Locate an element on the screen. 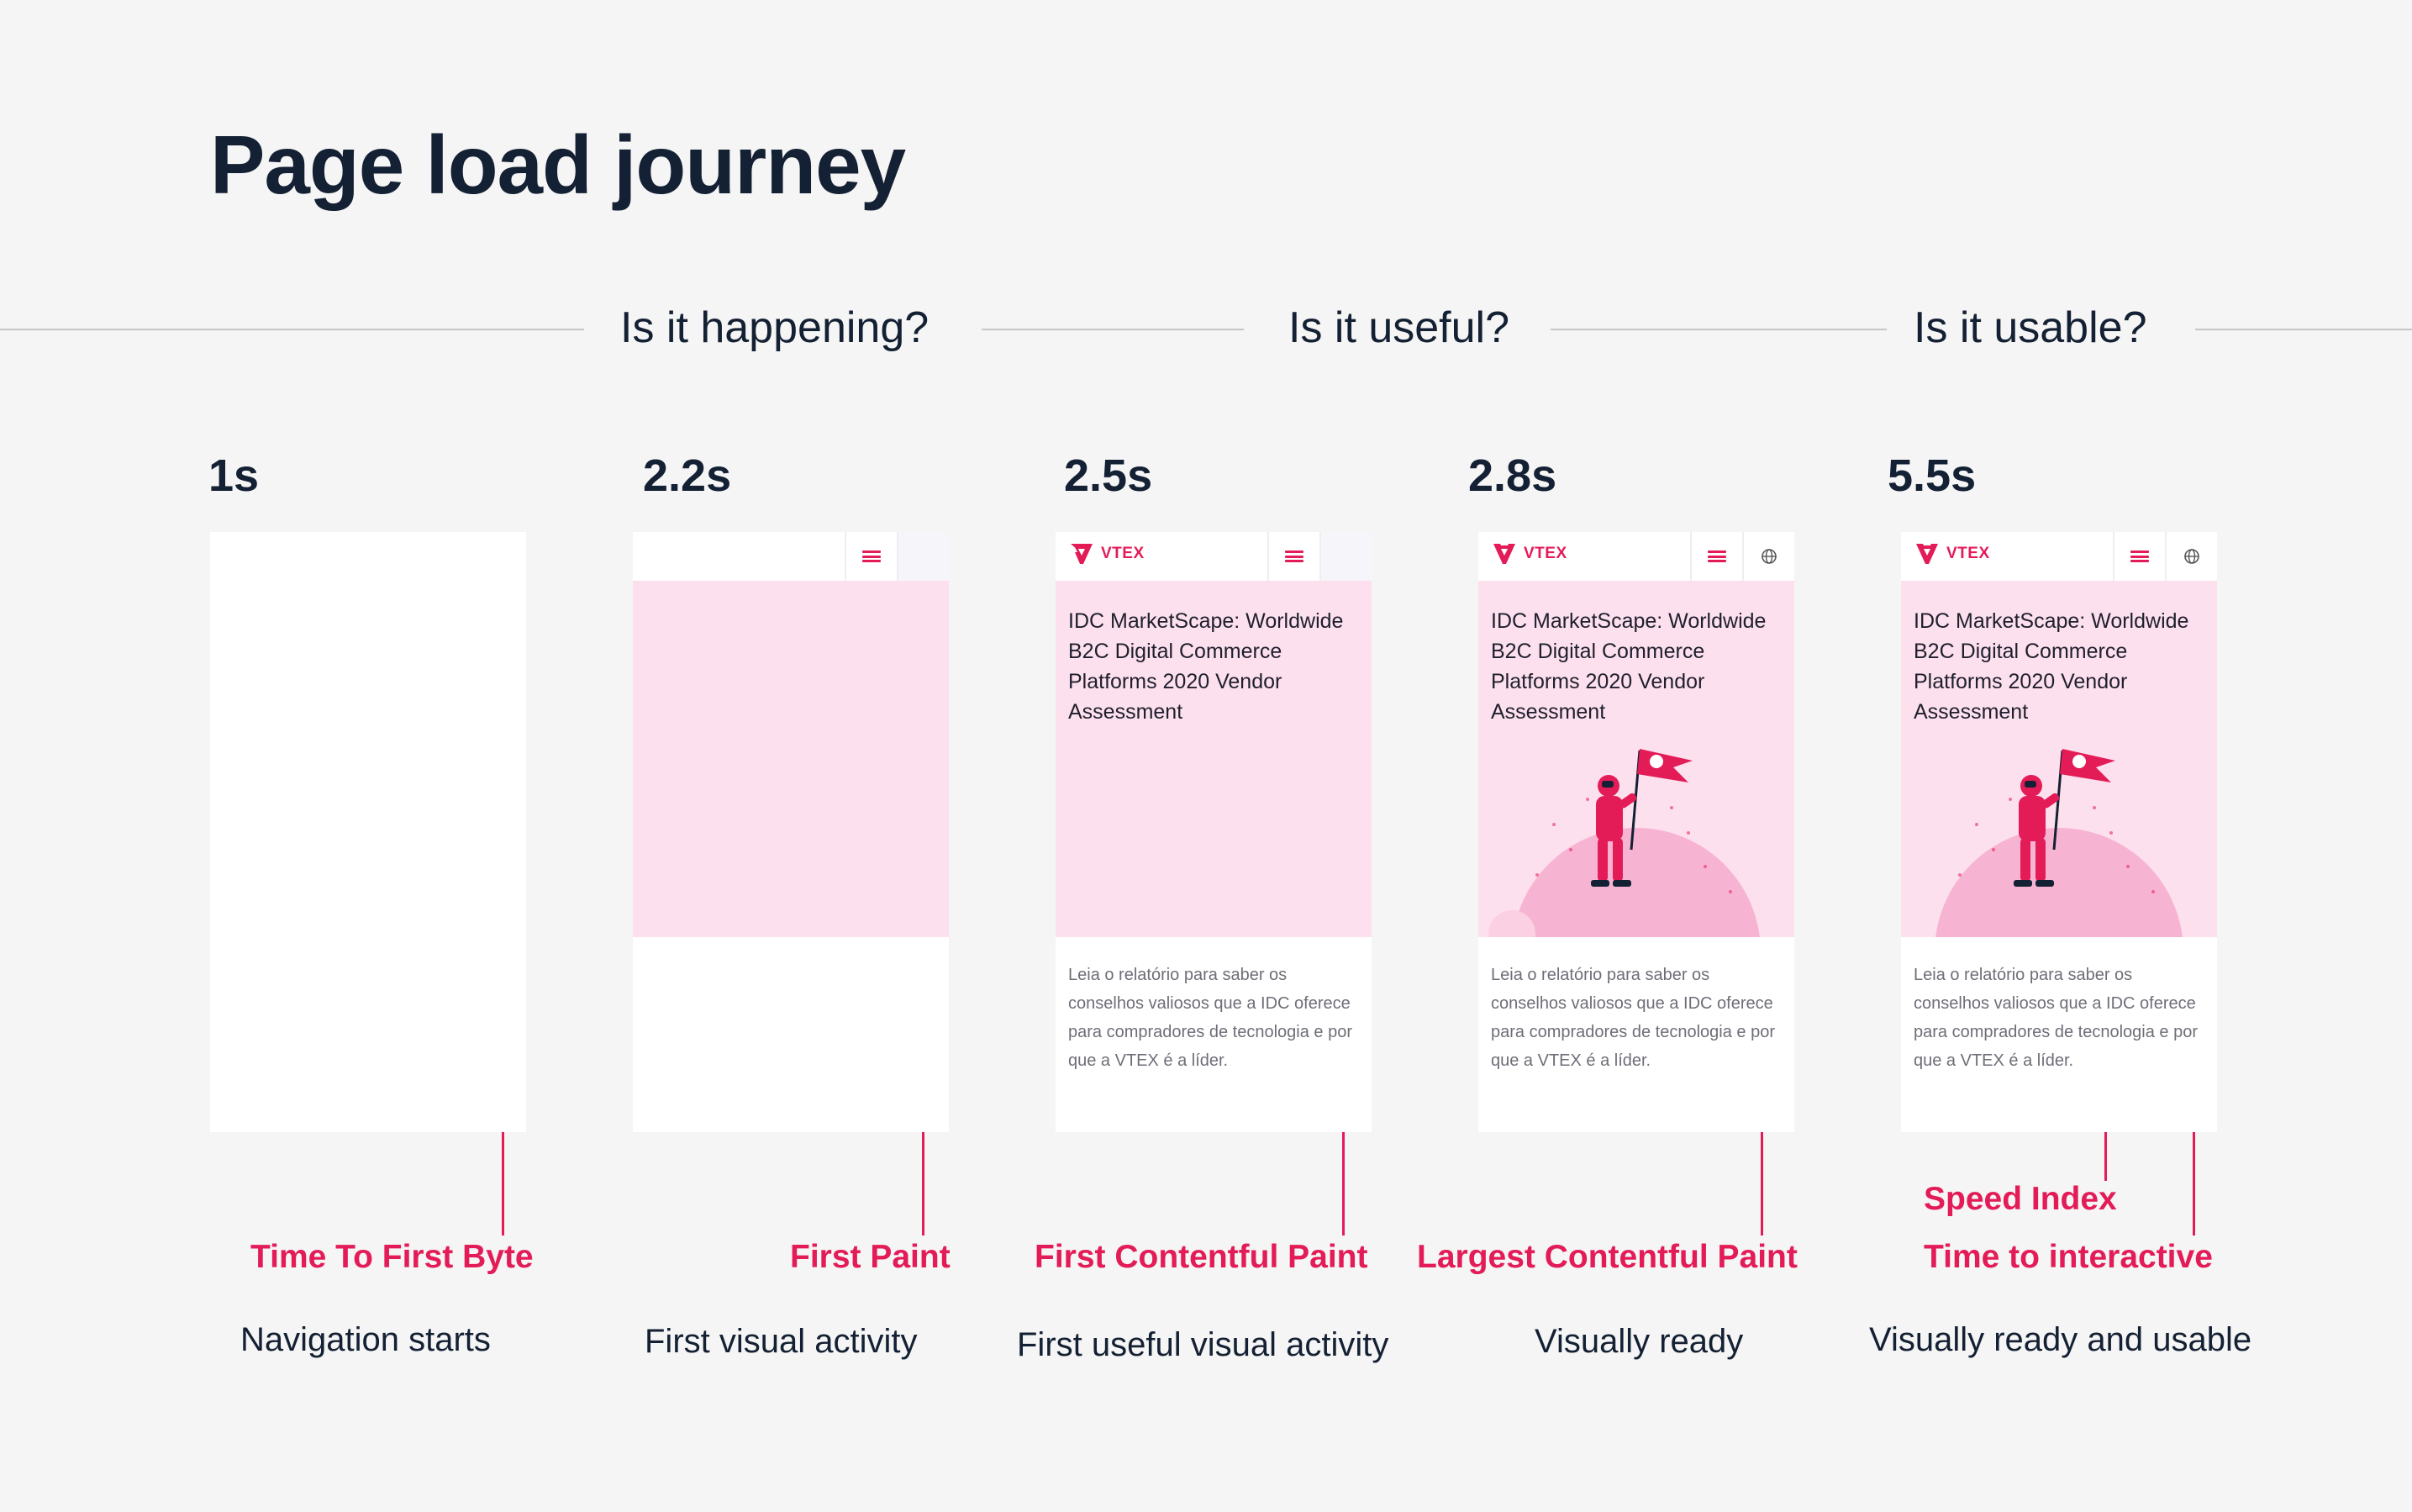 This screenshot has width=2412, height=1512. stage-time: 2.2s is located at coordinates (687, 475).